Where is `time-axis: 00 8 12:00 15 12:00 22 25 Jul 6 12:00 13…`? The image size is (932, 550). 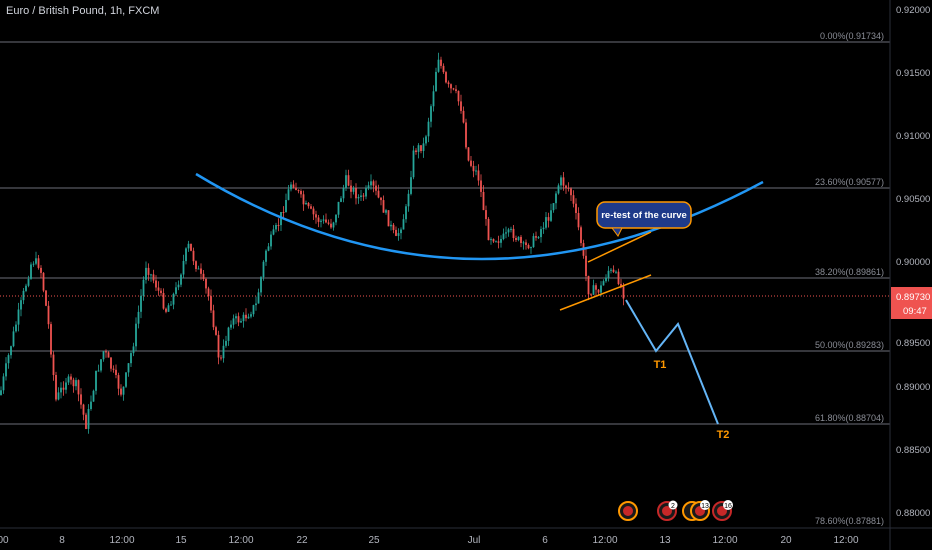 time-axis: 00 8 12:00 15 12:00 22 25 Jul 6 12:00 13… is located at coordinates (429, 540).